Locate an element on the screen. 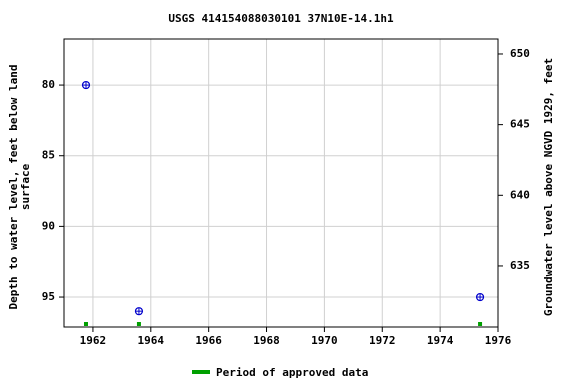  x-tick-label: 1972 is located at coordinates (382, 340).